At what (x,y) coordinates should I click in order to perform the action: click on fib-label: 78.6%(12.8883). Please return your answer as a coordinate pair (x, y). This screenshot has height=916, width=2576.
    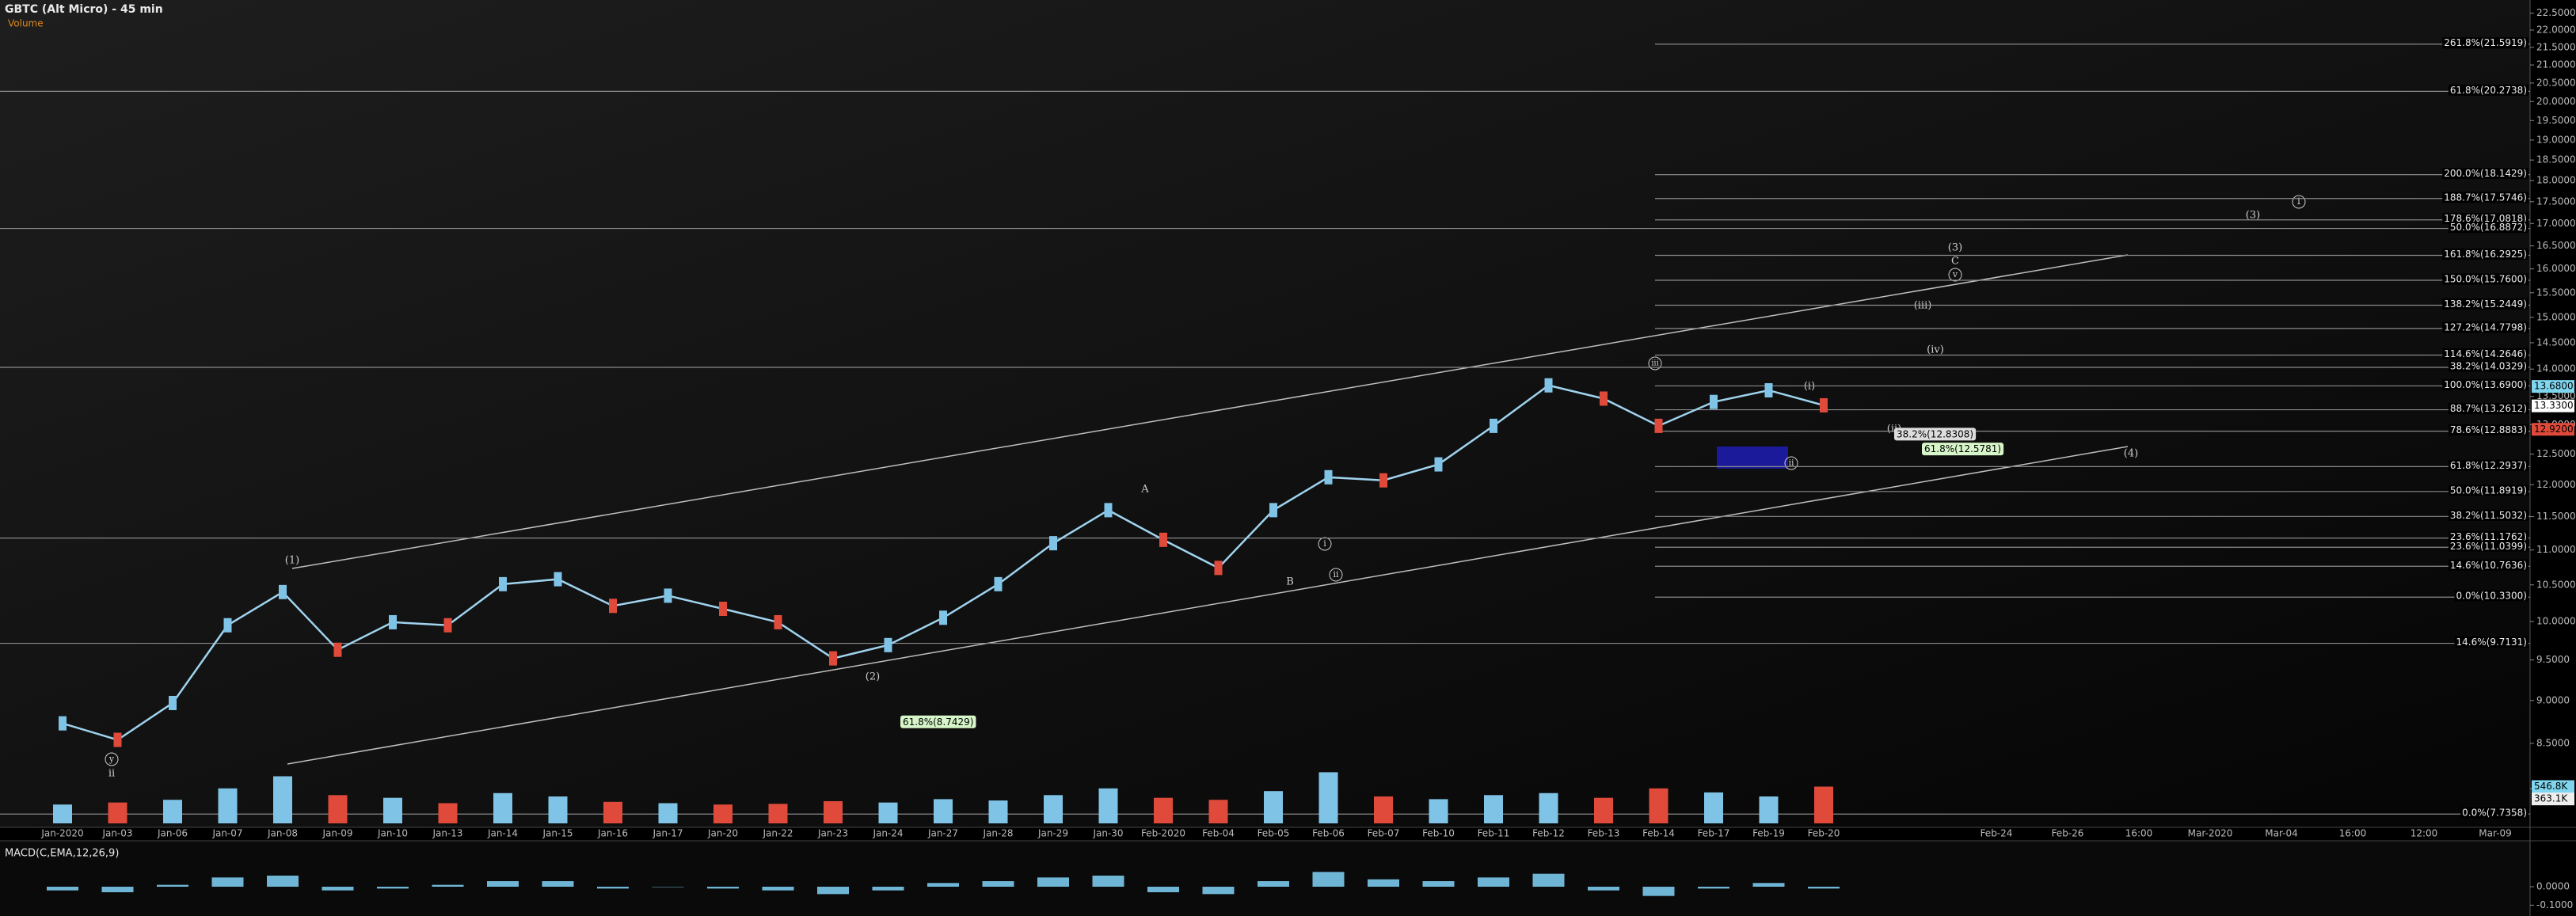
    Looking at the image, I should click on (2488, 429).